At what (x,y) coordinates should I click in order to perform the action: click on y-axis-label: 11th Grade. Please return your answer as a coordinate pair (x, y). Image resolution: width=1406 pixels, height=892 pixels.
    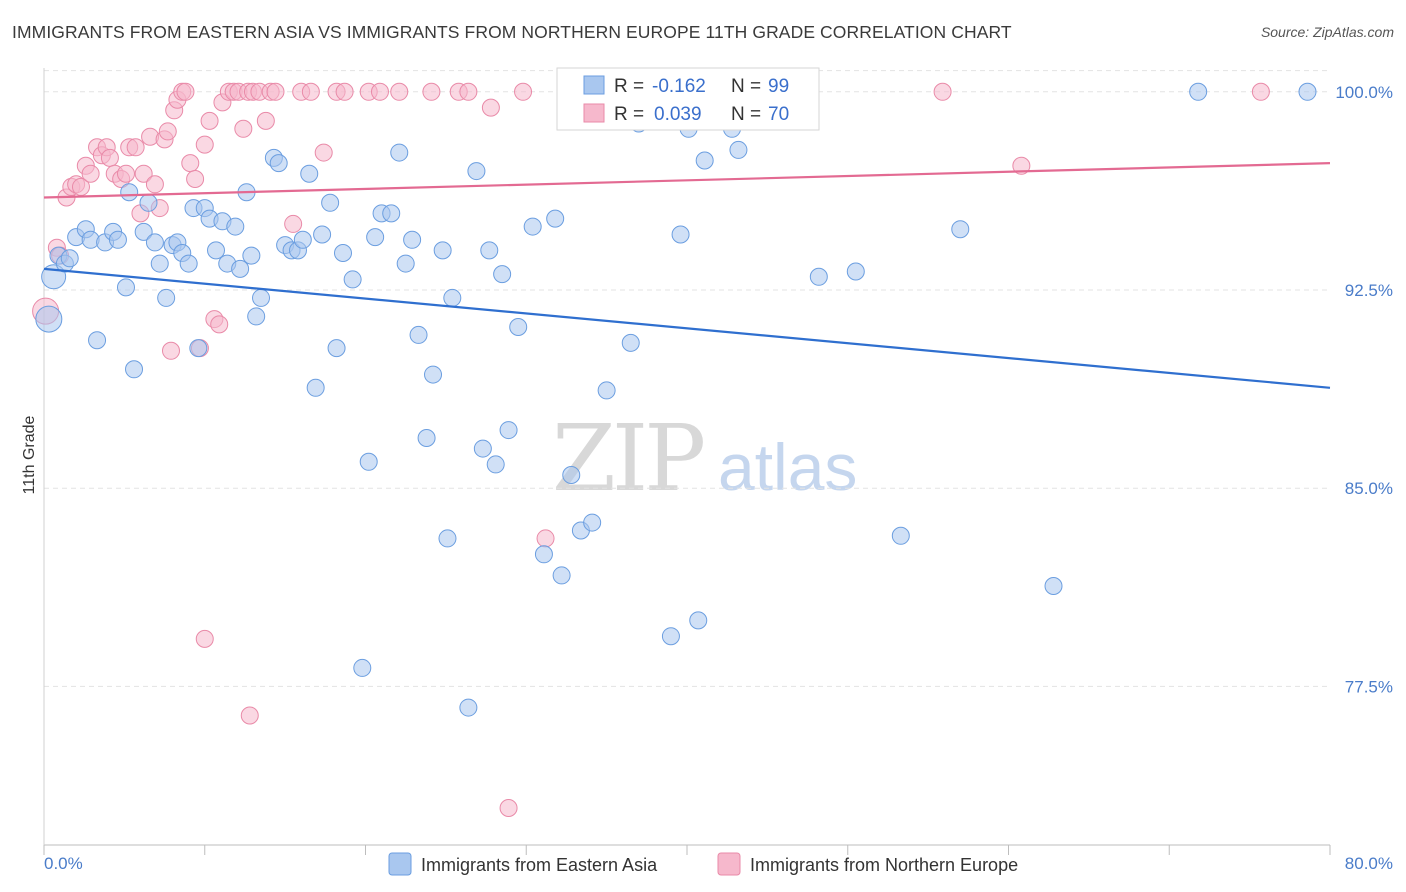
    Looking at the image, I should click on (29, 454).